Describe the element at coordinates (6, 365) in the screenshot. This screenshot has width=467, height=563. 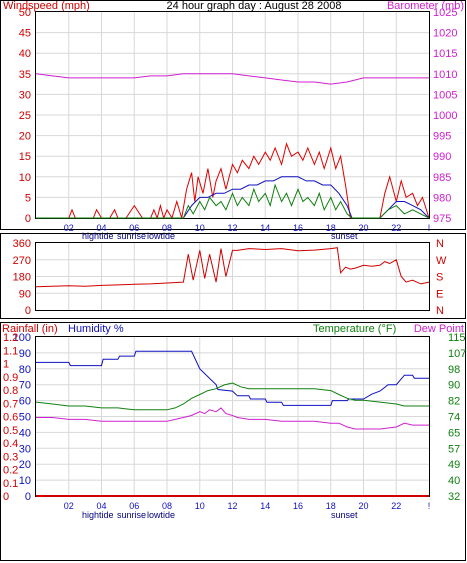
I see `rainfall-tick-label: 1` at that location.